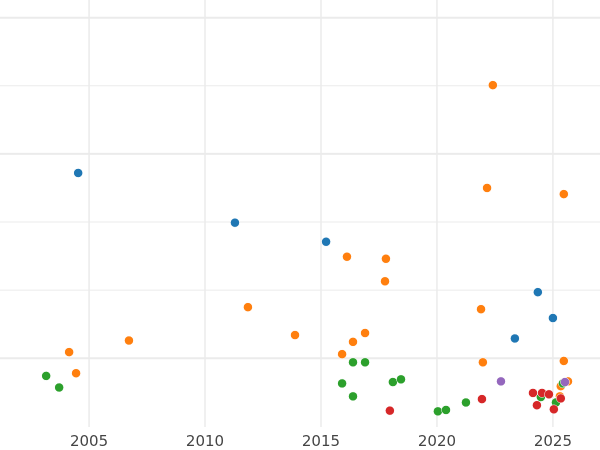 This screenshot has height=450, width=600. I want to click on x-axis-ticks: 2005 2010 2015 2020 2025, so click(321, 441).